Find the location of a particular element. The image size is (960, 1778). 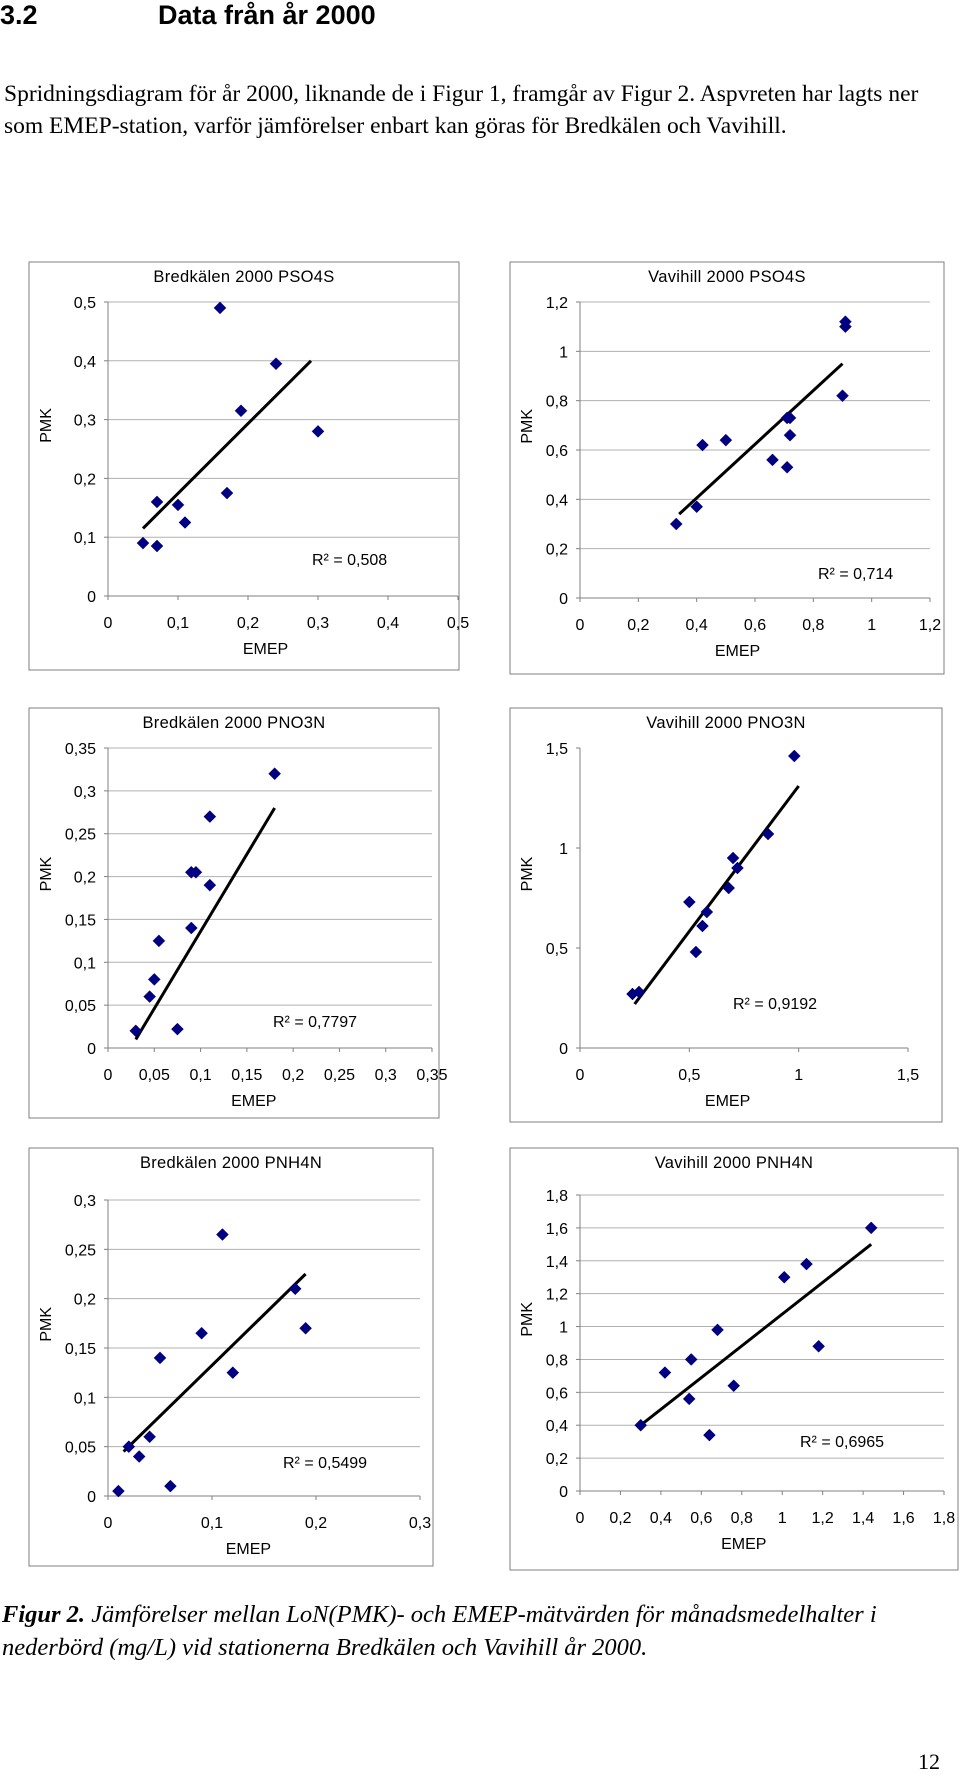

chart-title: Bredkälen 2000 PSO4S is located at coordinates (243, 277).